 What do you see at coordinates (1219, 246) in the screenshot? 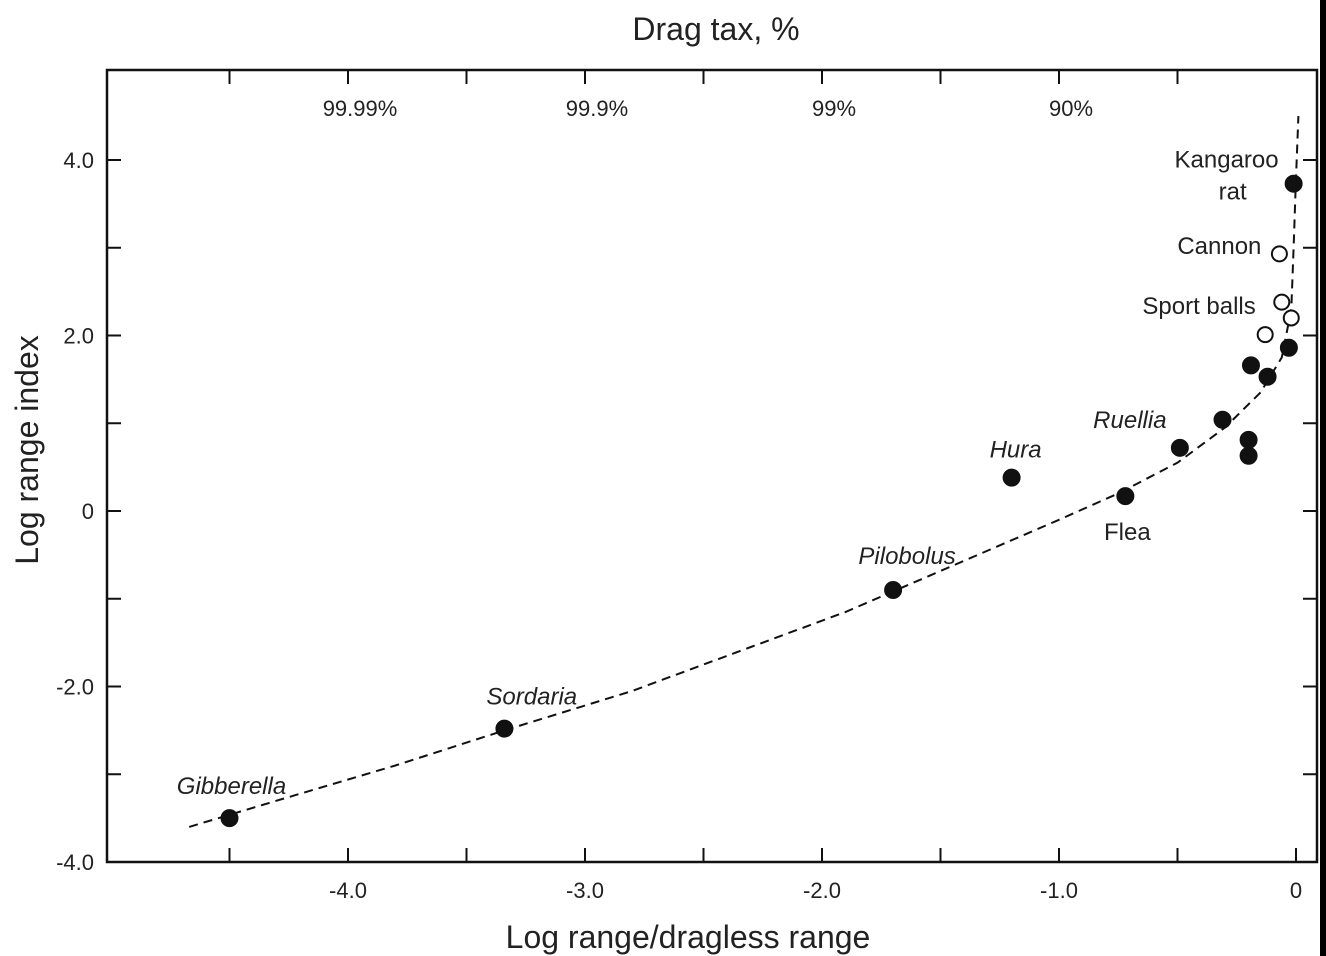
I see `point-annotation: Cannon` at bounding box center [1219, 246].